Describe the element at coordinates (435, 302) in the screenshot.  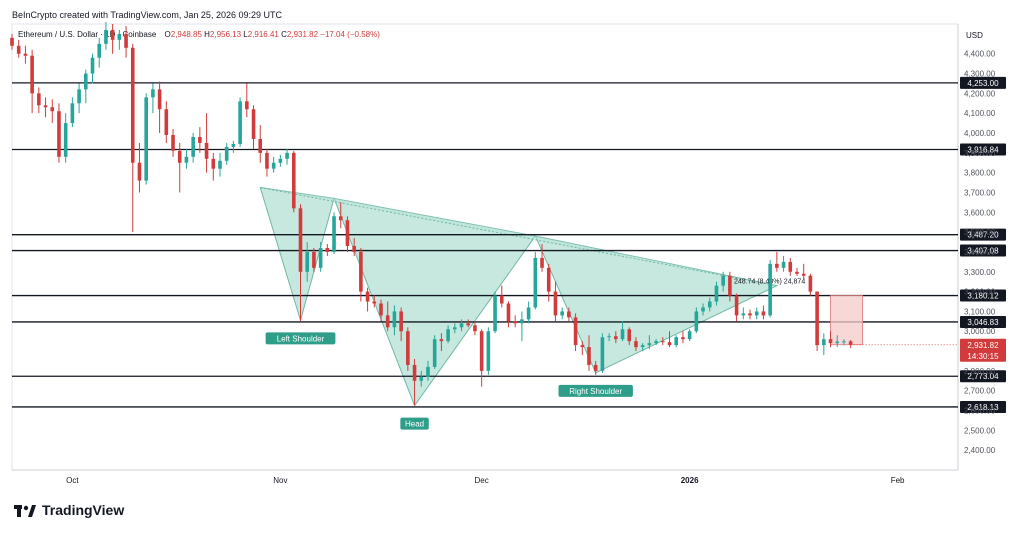
I see `head-triangle` at that location.